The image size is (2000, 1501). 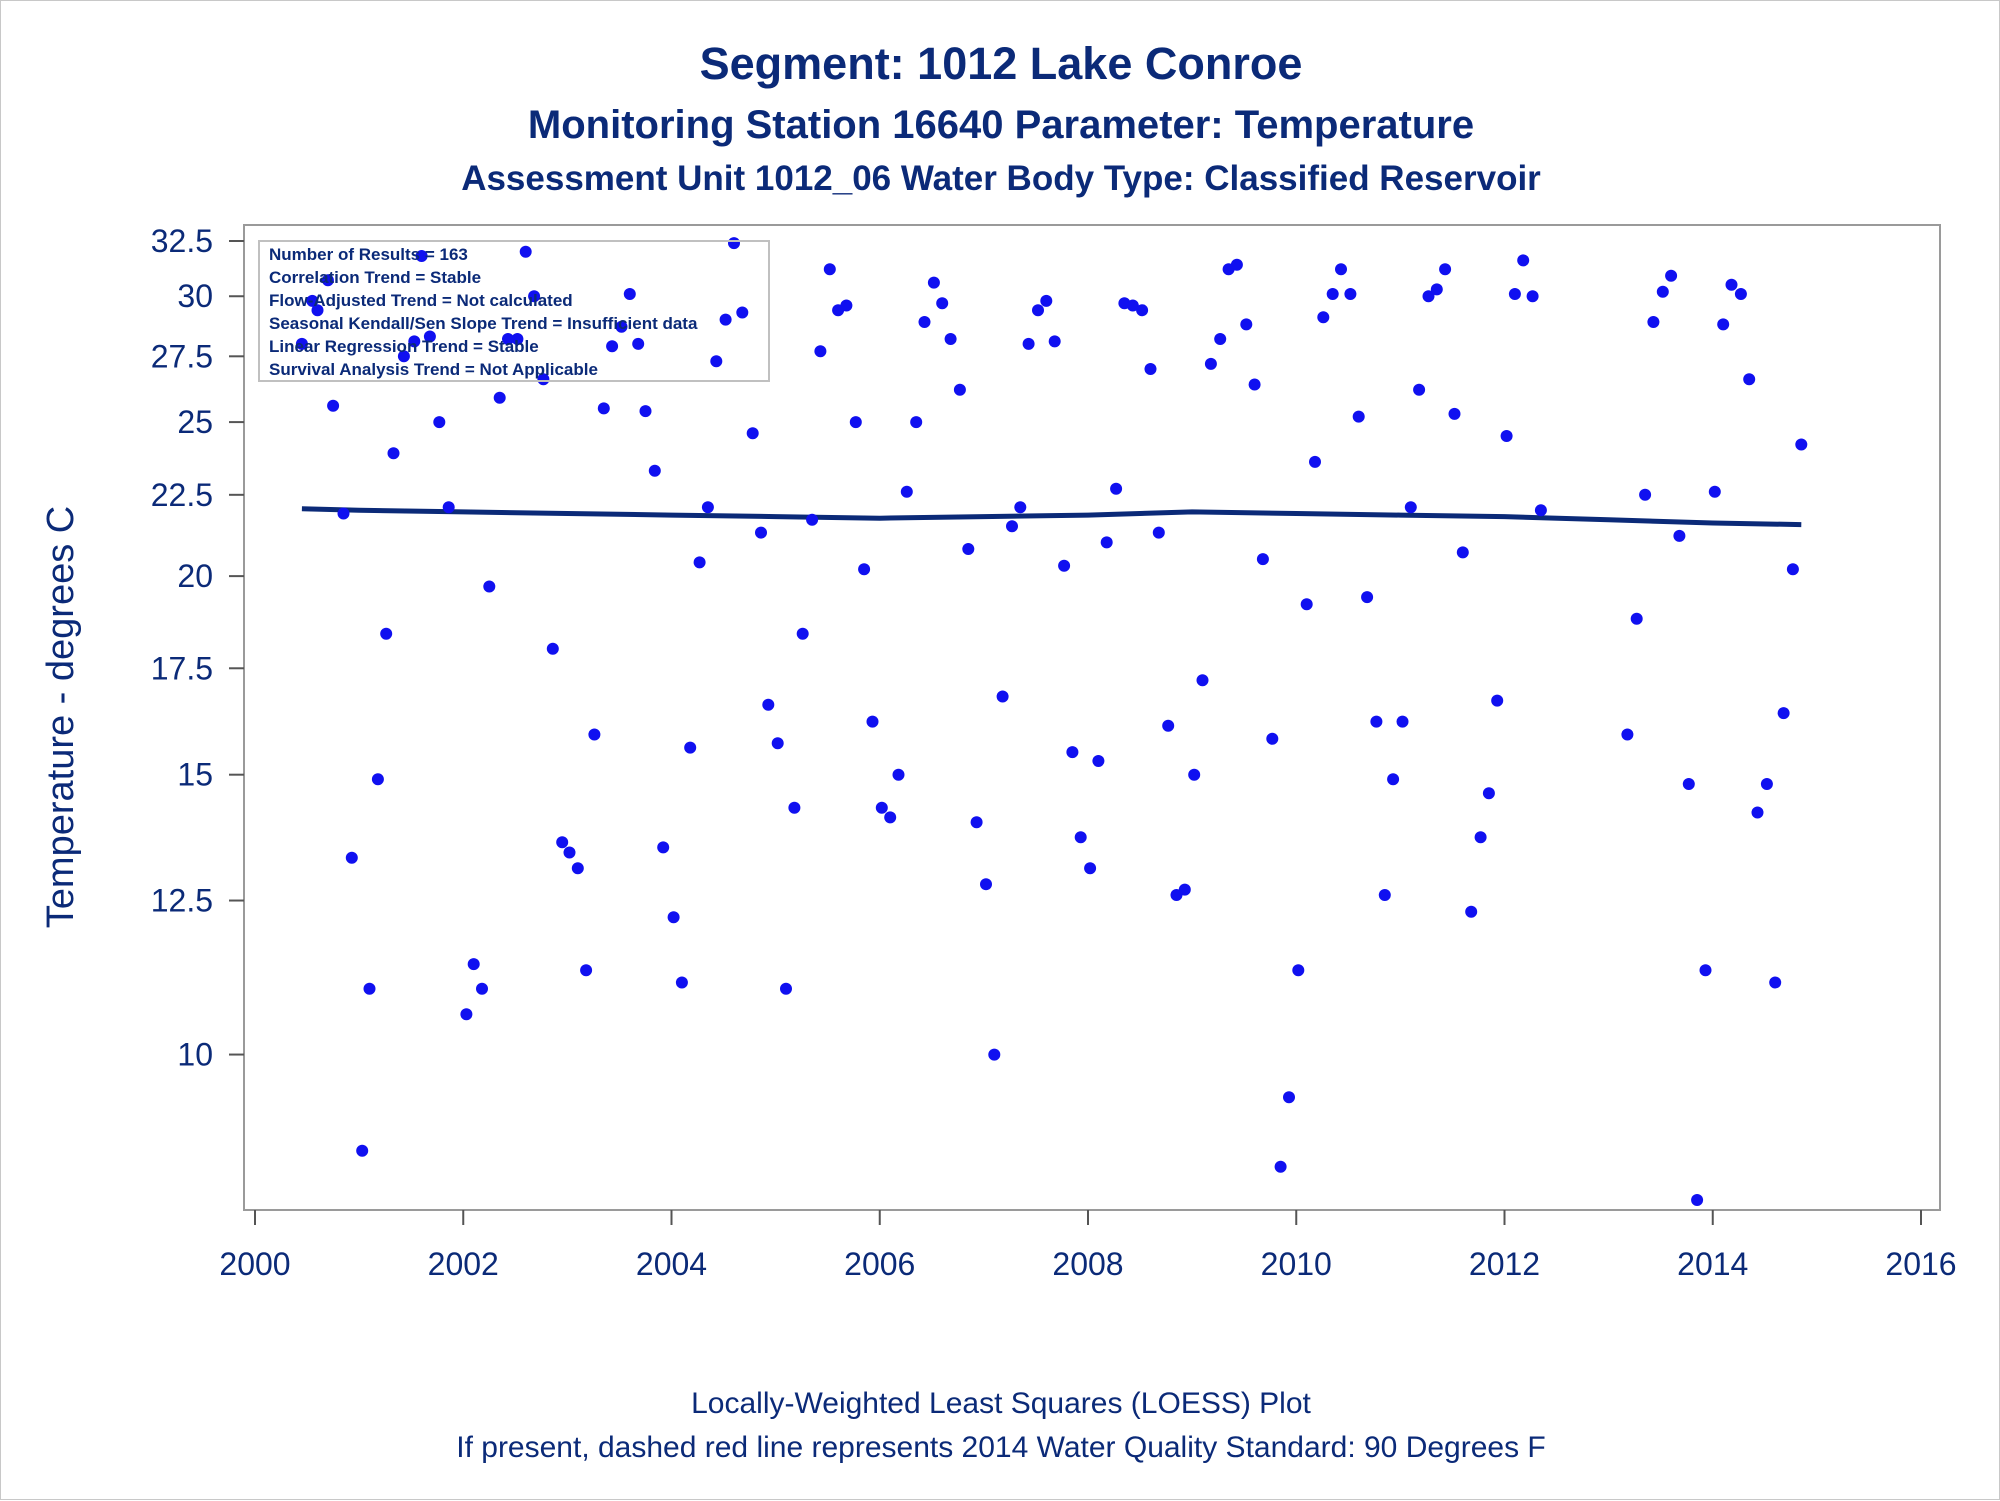 I want to click on stats-line-flow-adjusted: Flow-Adjusted Trend = Not calculated, so click(x=421, y=300).